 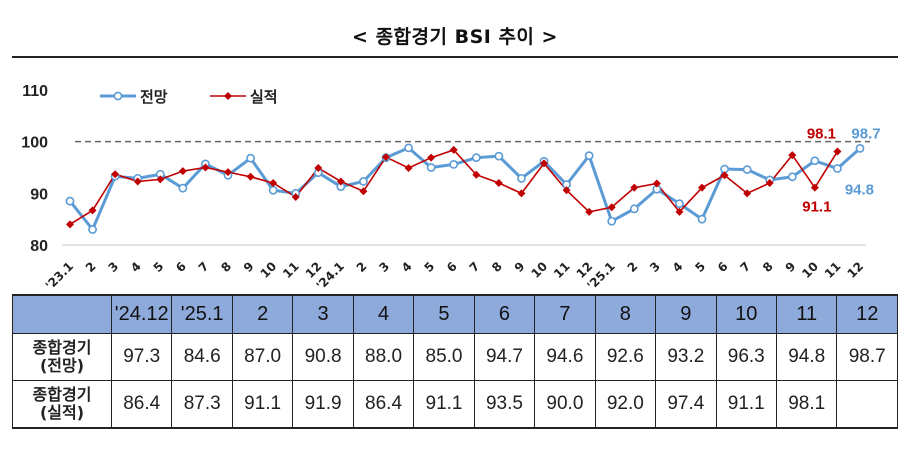 What do you see at coordinates (865, 133) in the screenshot?
I see `data-annotation: 98.7` at bounding box center [865, 133].